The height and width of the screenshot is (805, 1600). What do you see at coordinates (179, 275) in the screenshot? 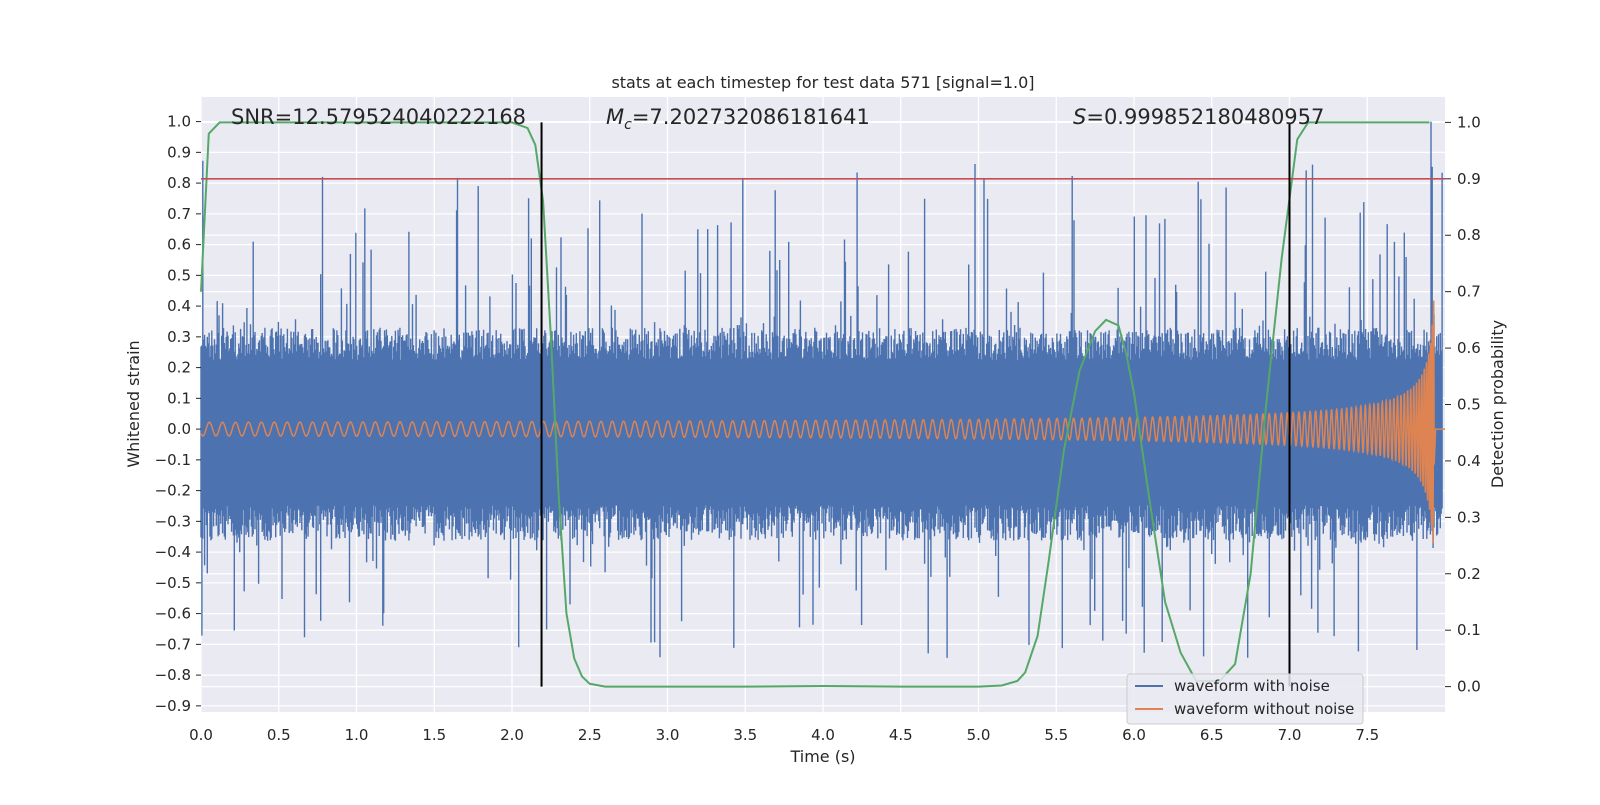
I see `y-tick-label: 0.5` at bounding box center [179, 275].